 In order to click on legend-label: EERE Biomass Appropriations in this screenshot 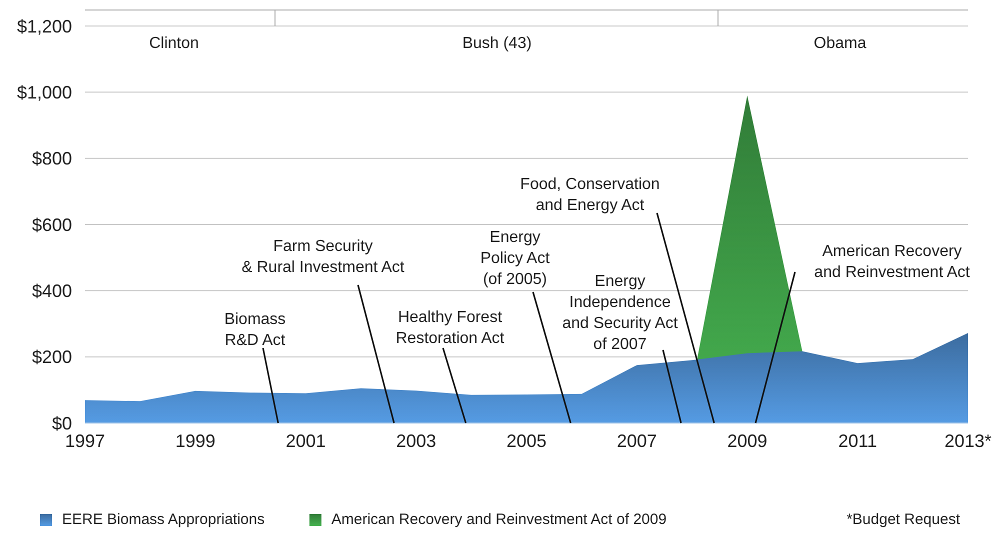, I will do `click(163, 519)`.